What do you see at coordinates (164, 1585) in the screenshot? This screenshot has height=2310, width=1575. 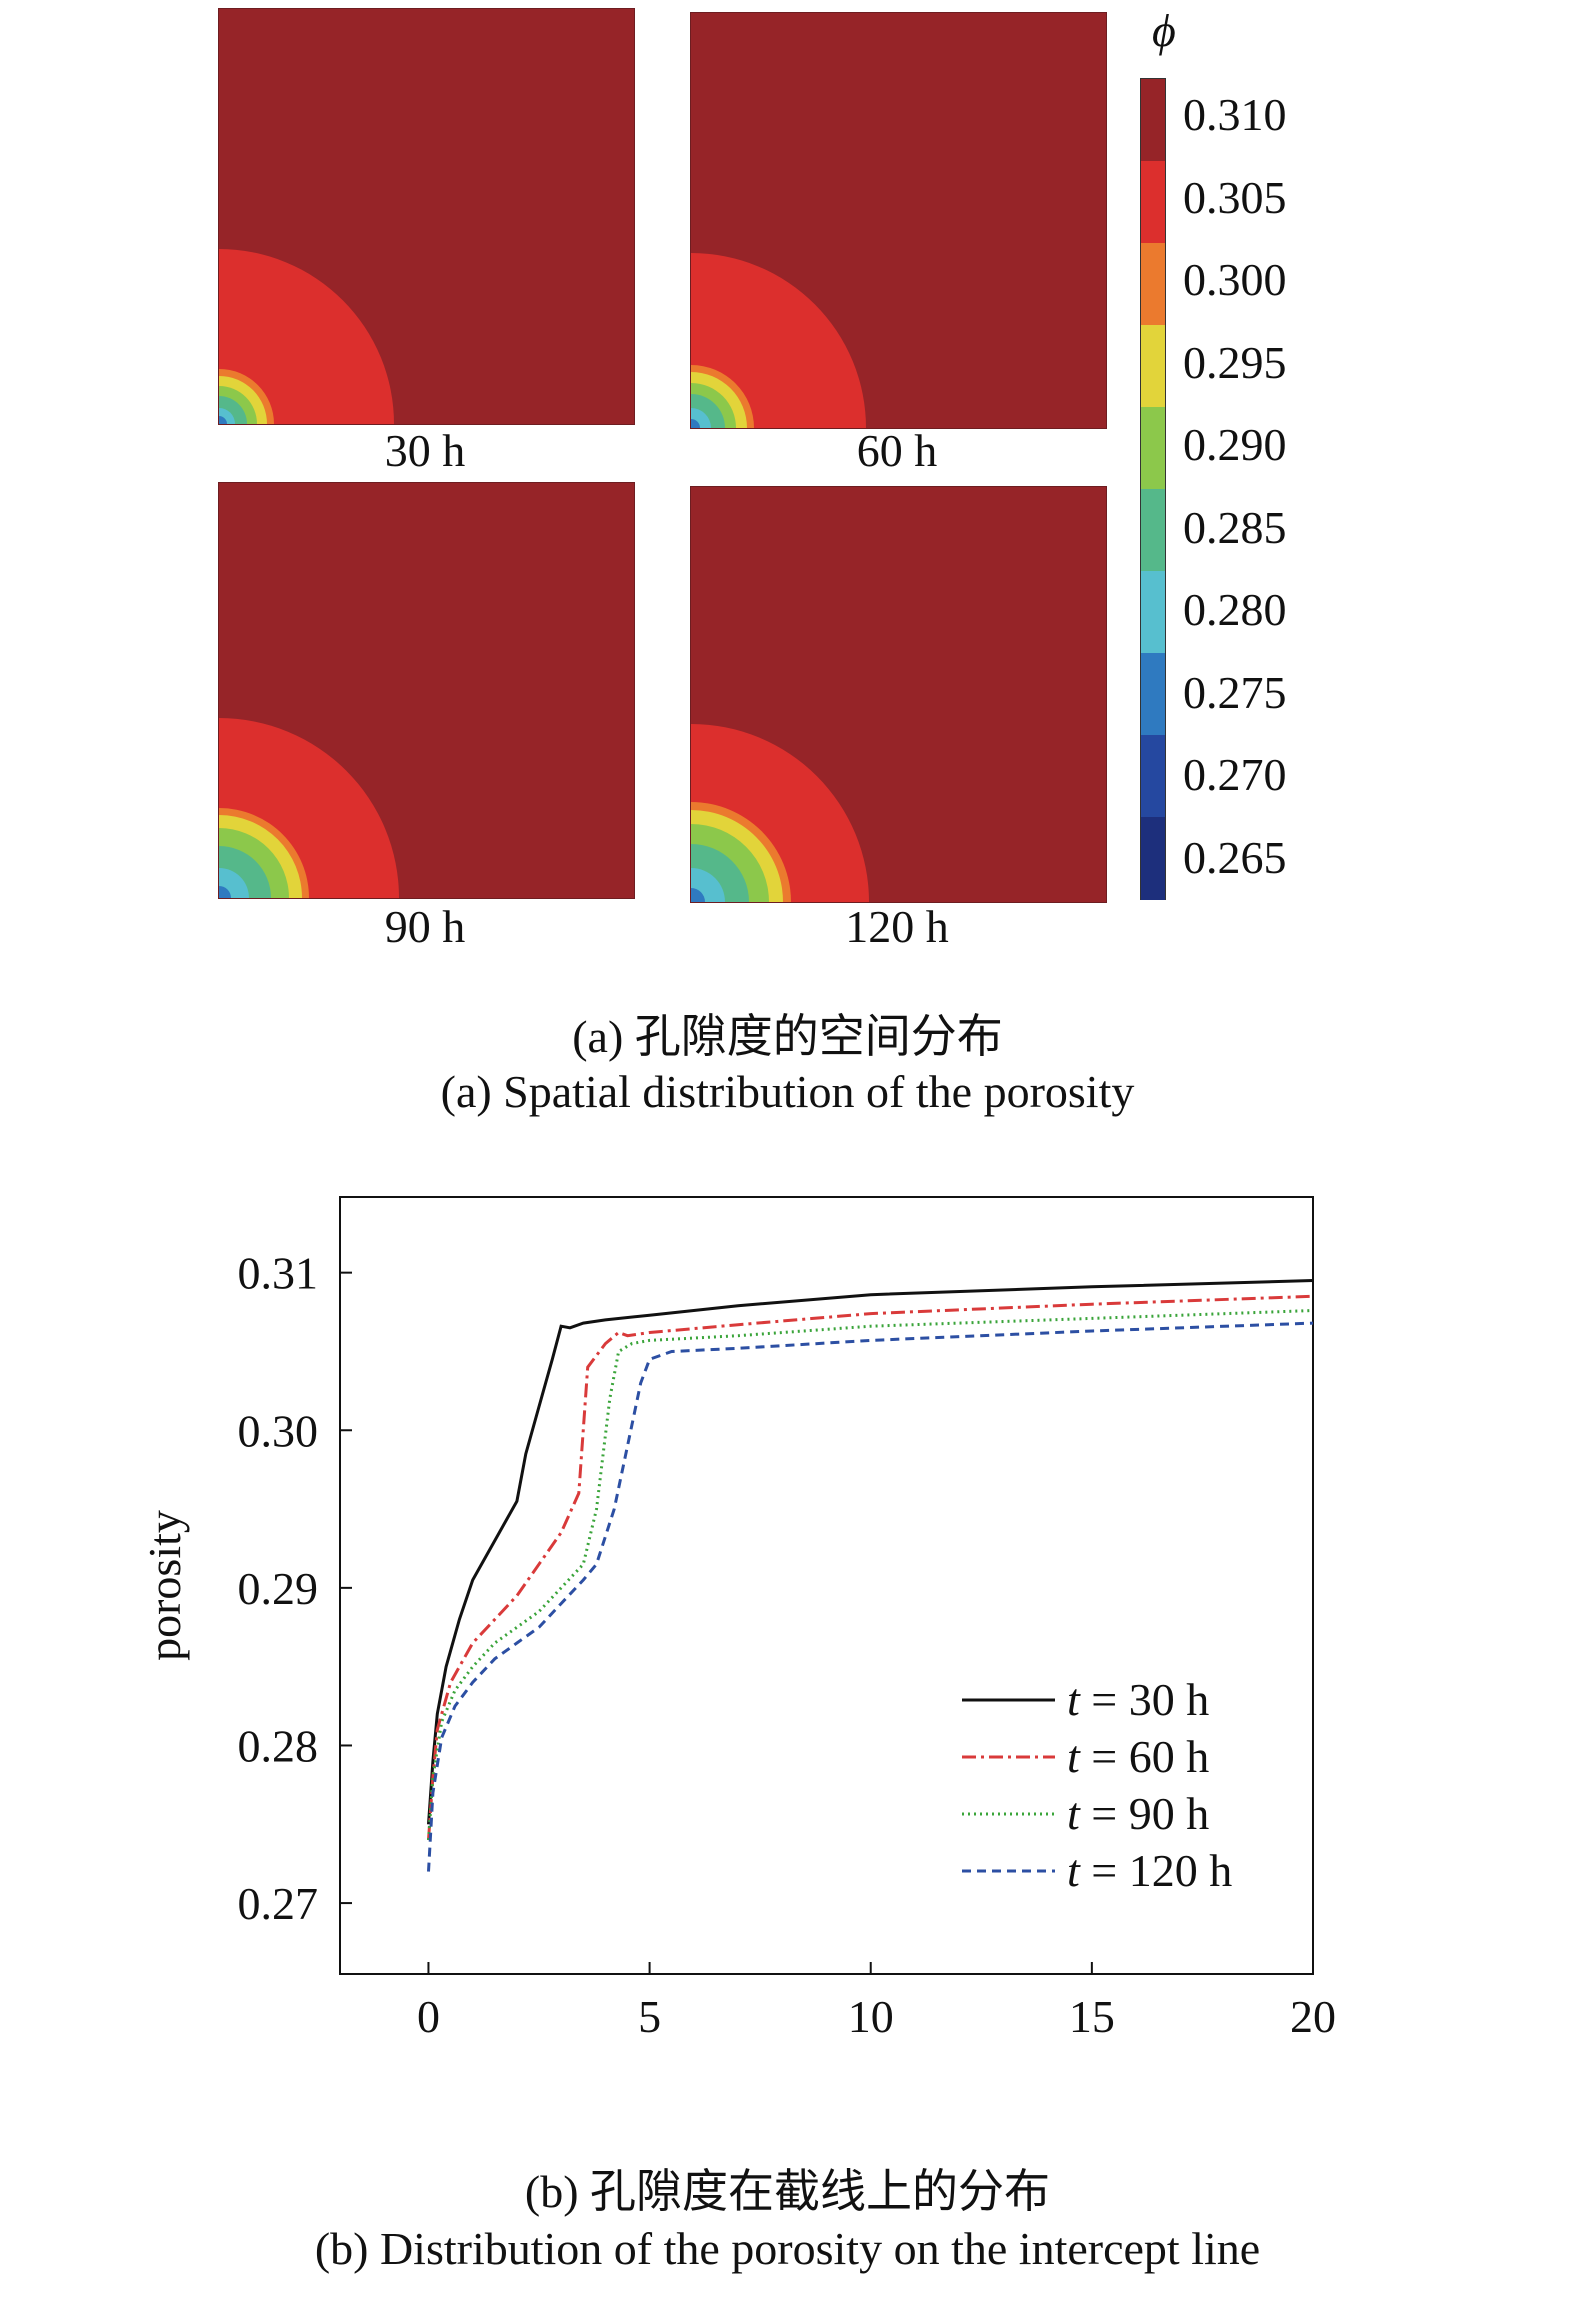 I see `y-axis-label: porosity` at bounding box center [164, 1585].